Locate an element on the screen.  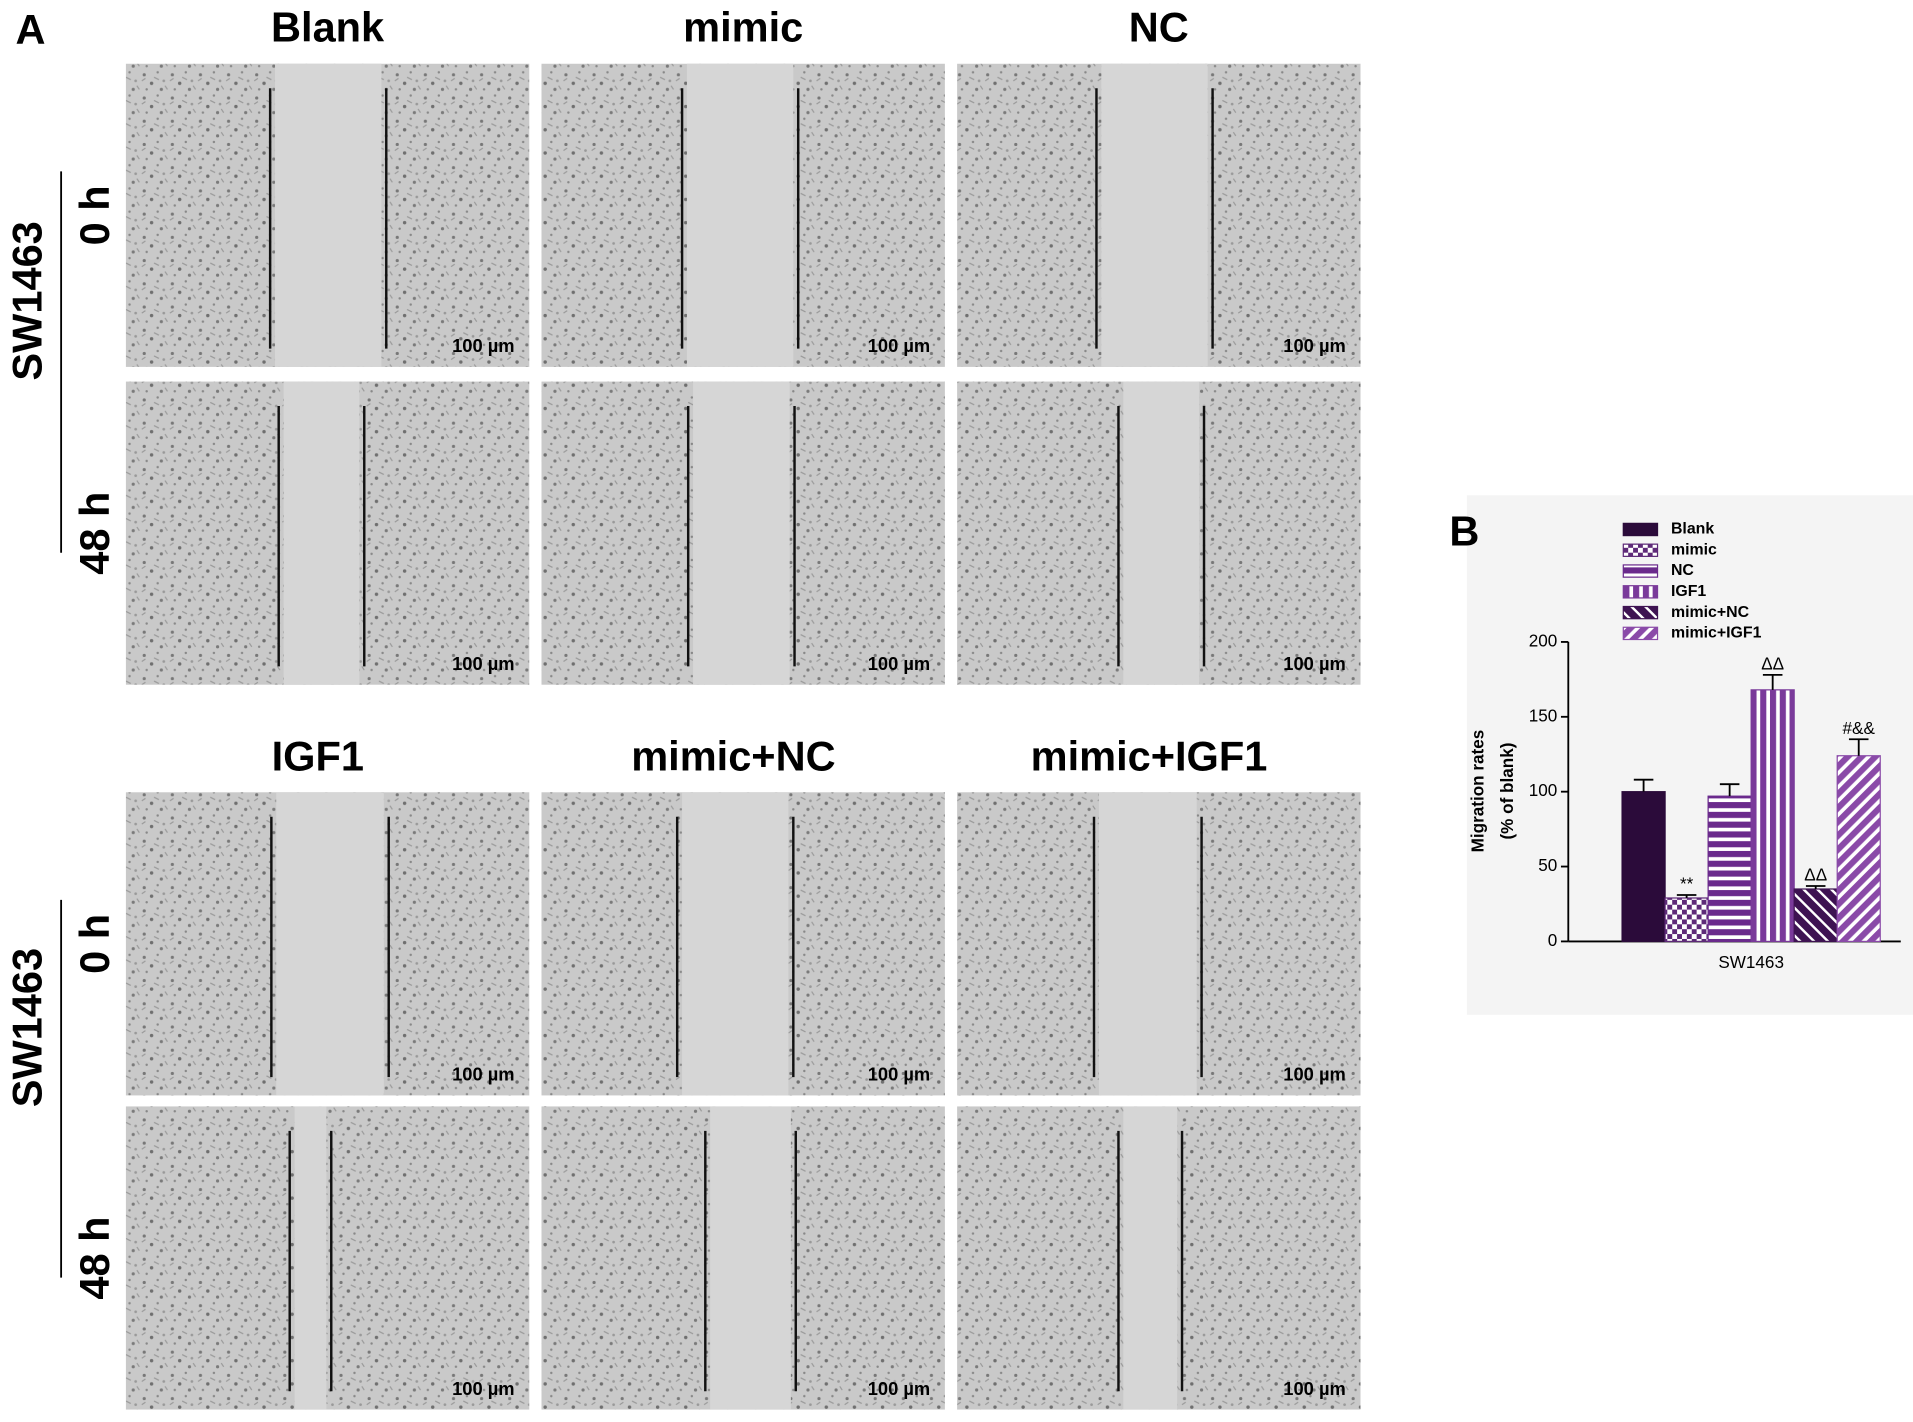
y-tick-label: 100 is located at coordinates (1543, 790).